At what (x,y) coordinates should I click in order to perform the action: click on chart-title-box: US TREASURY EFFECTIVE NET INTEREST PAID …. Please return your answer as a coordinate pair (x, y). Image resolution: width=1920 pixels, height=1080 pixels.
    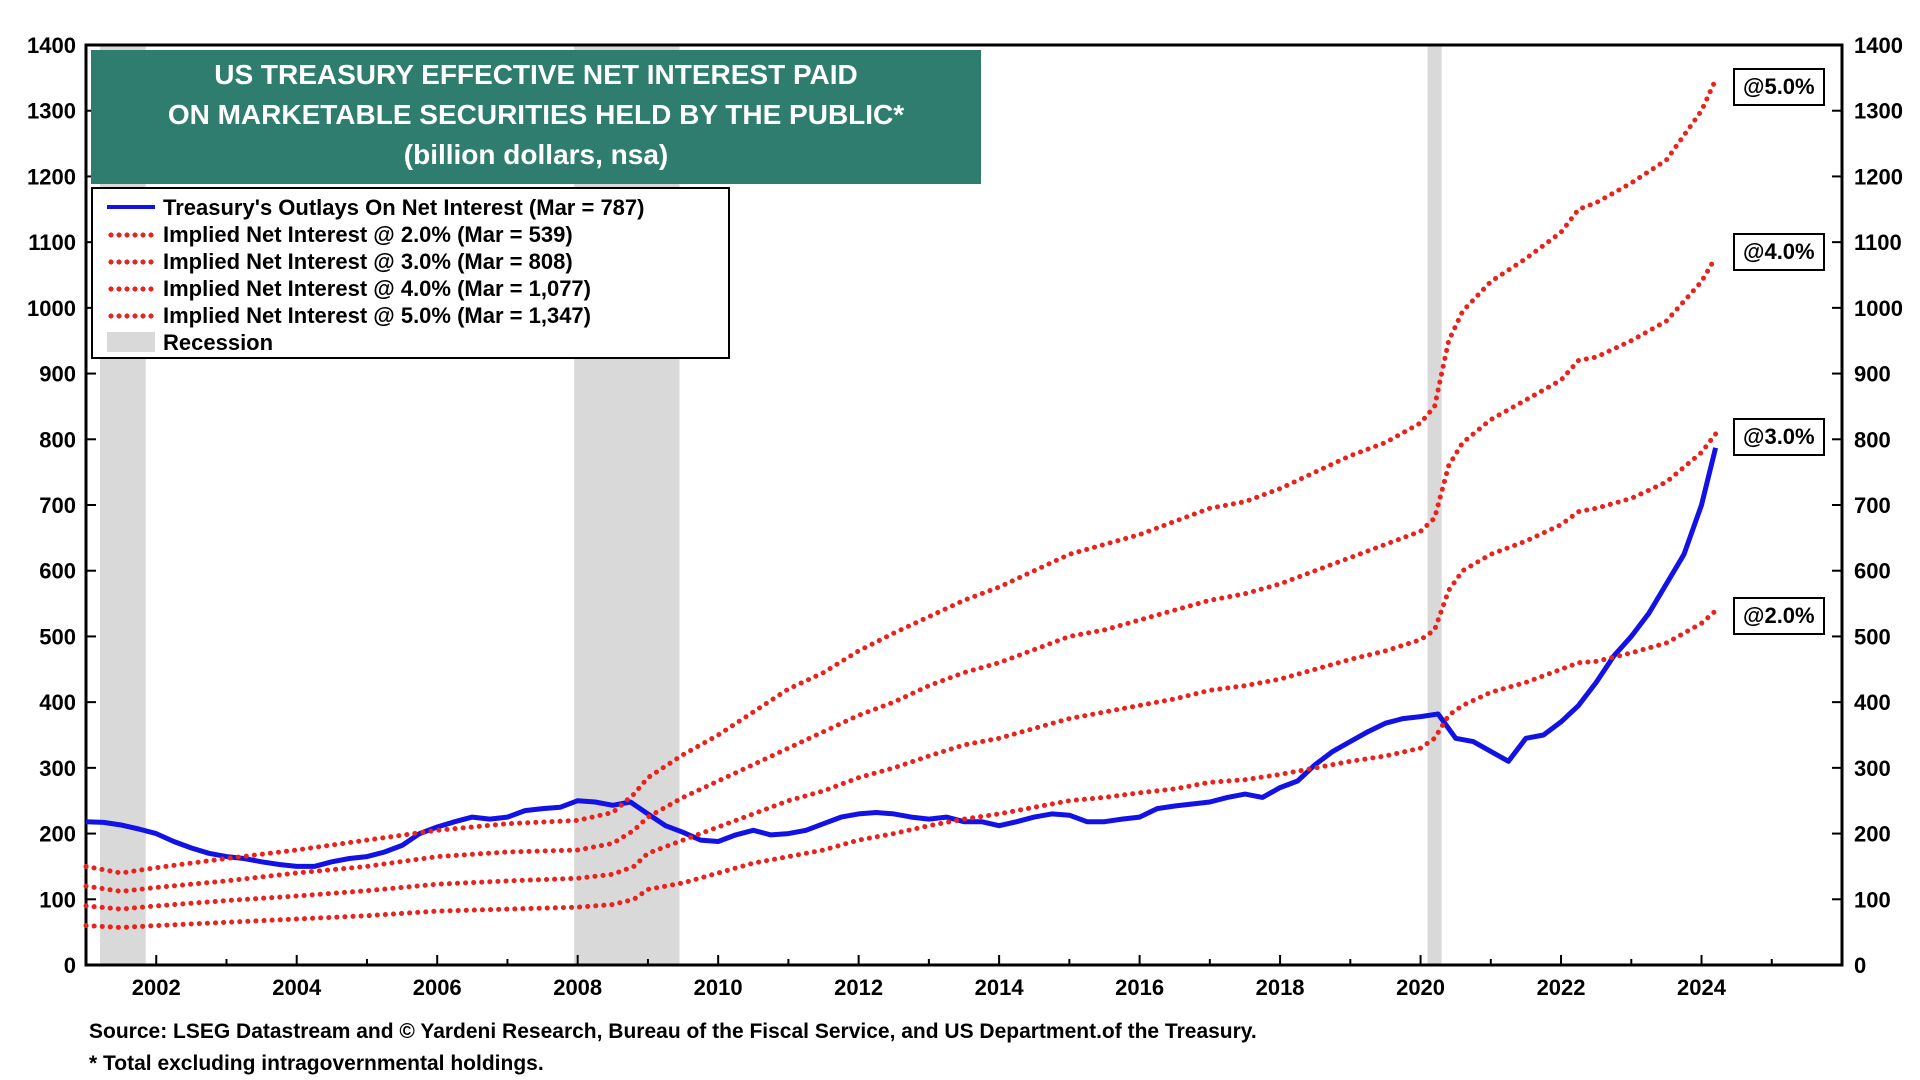
    Looking at the image, I should click on (536, 117).